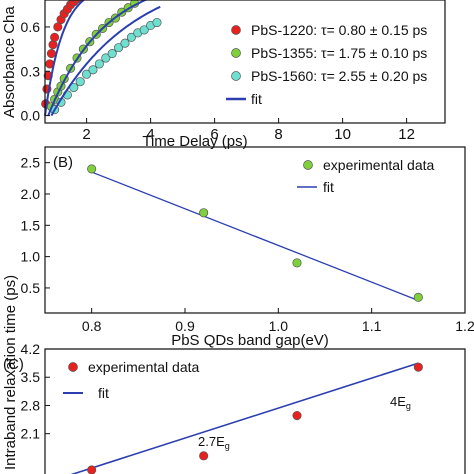 The image size is (474, 474). I want to click on x-axis-label: PbS QDs band gap(eV), so click(250, 340).